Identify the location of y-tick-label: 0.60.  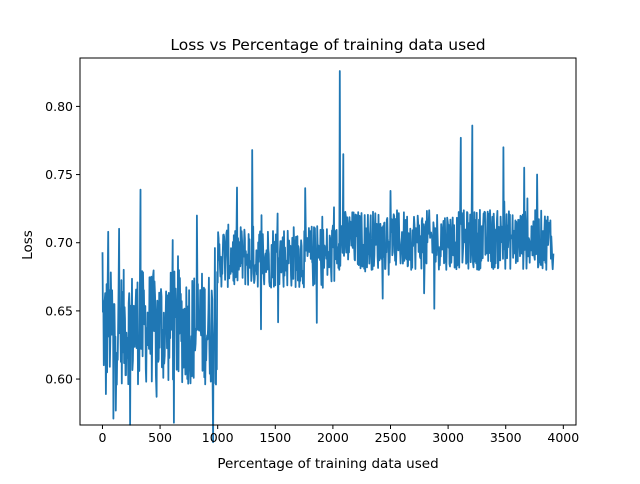
(59, 379).